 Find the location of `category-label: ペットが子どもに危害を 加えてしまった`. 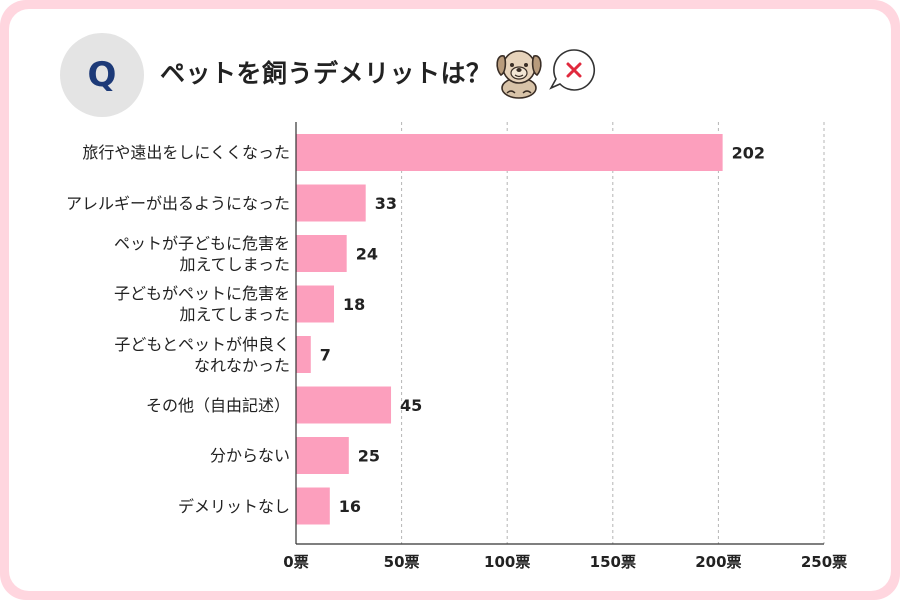

category-label: ペットが子どもに危害を 加えてしまった is located at coordinates (202, 254).